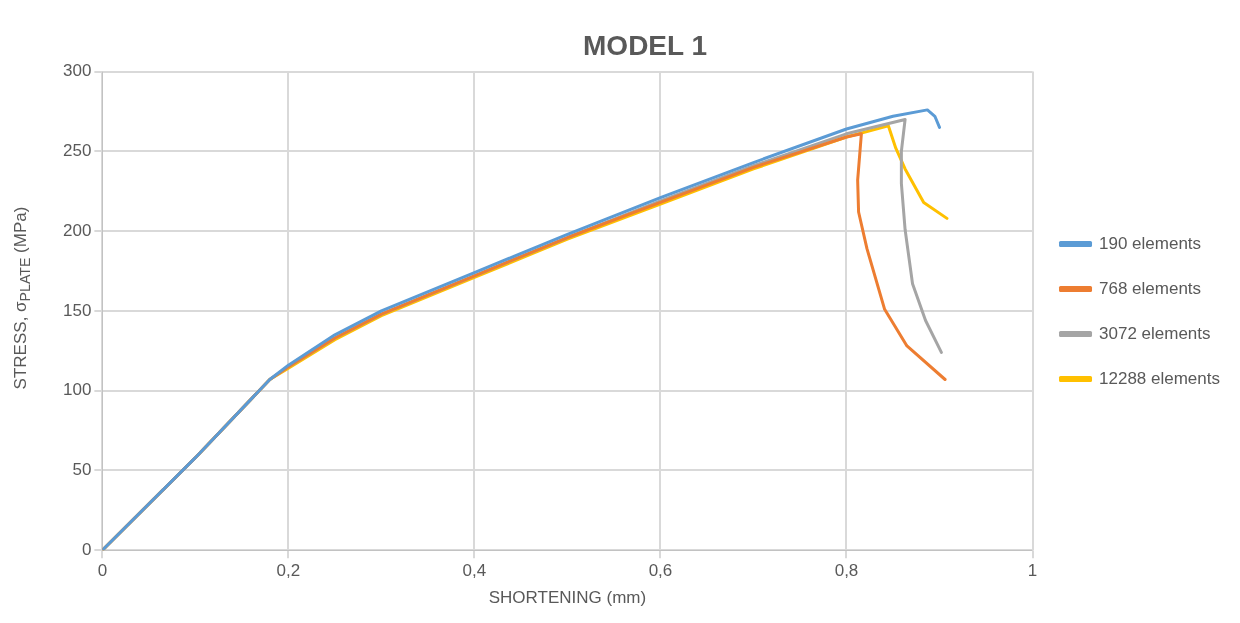  I want to click on y-tick-label: 100, so click(77, 390).